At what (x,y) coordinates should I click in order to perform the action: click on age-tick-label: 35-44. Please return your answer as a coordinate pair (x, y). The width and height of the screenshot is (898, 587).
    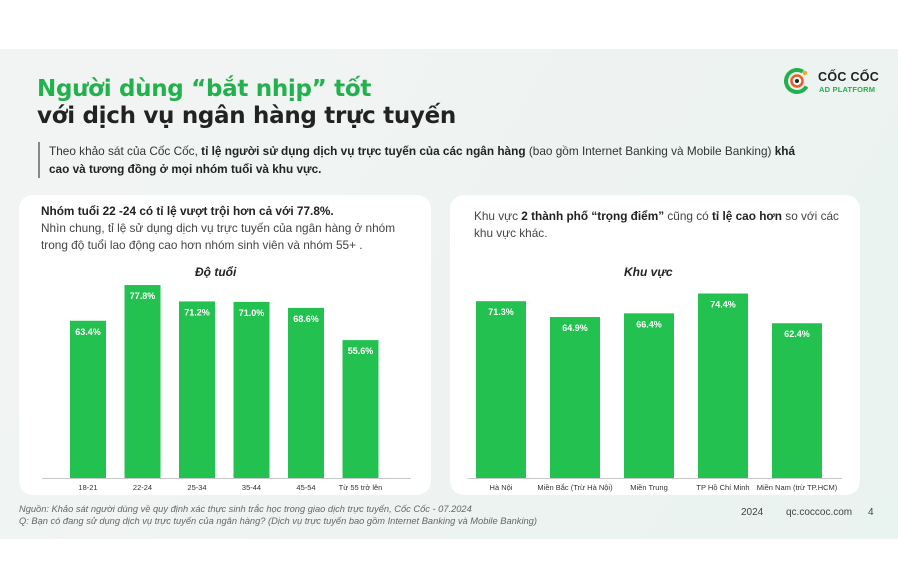
    Looking at the image, I should click on (251, 487).